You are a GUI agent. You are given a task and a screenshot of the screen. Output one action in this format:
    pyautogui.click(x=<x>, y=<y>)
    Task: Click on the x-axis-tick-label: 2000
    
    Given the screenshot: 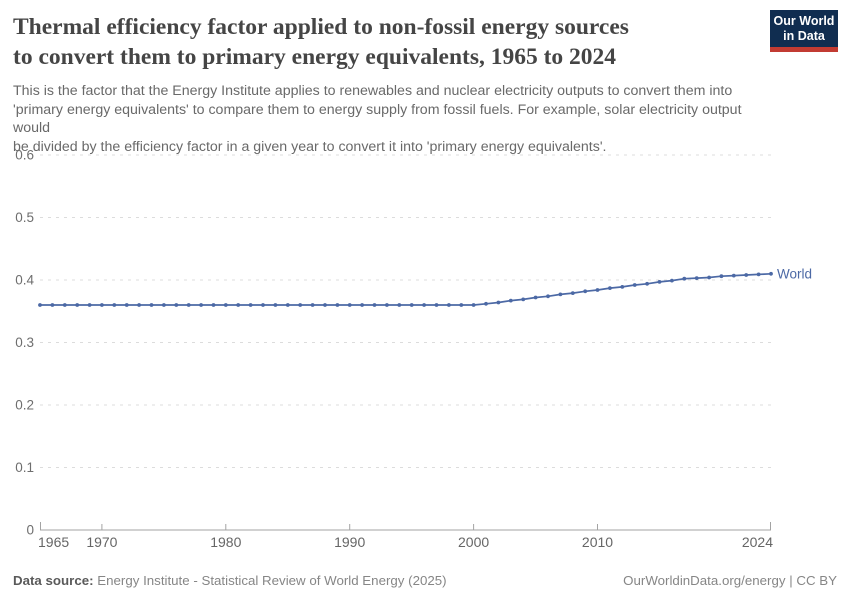 What is the action you would take?
    pyautogui.click(x=473, y=542)
    